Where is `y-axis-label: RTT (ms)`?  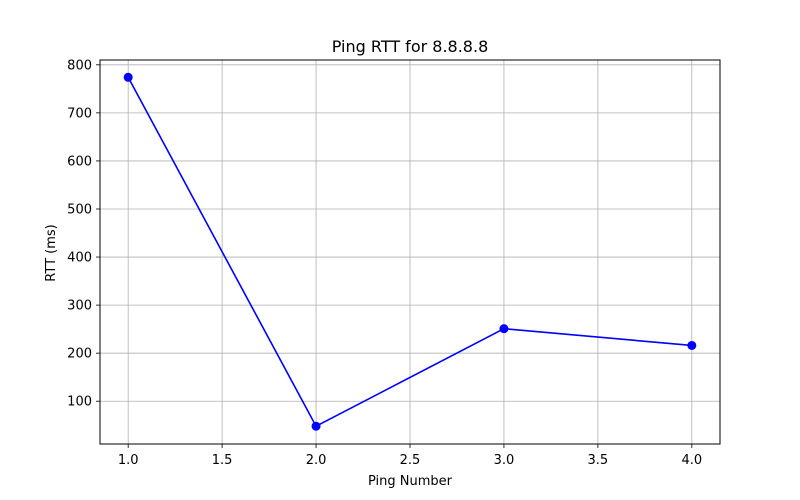
y-axis-label: RTT (ms) is located at coordinates (51, 252).